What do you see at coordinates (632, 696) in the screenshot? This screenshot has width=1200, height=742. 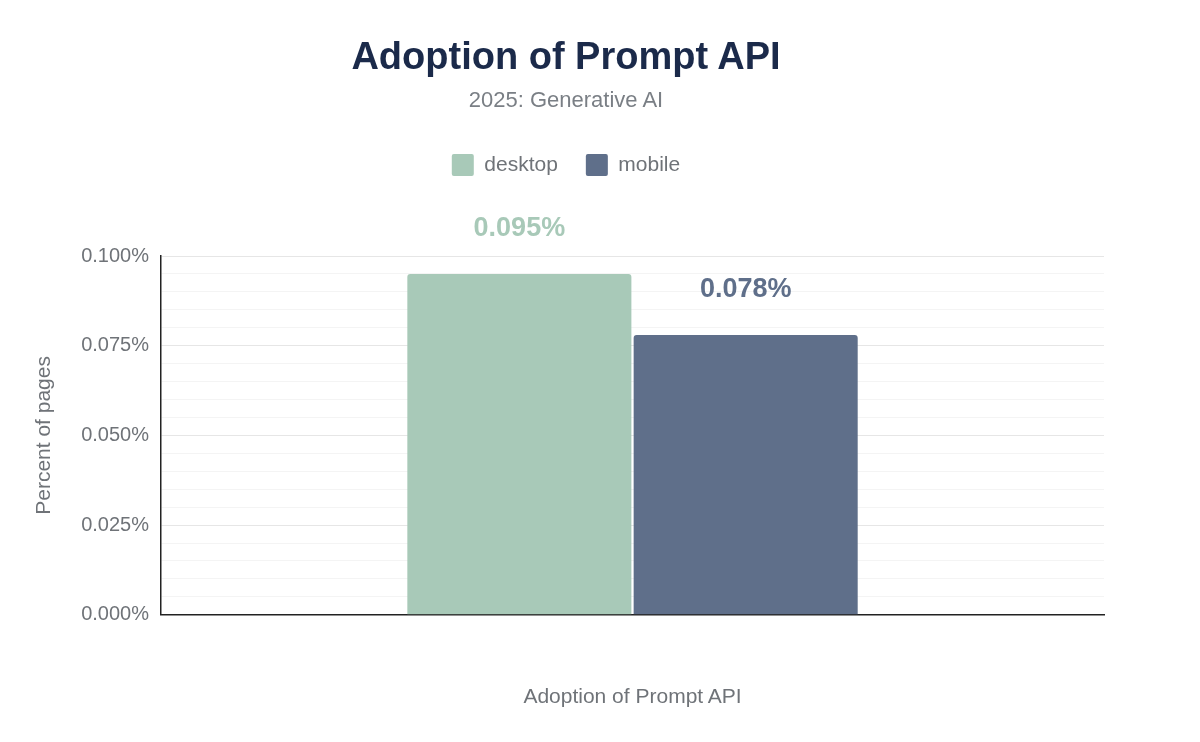 I see `x-axis-title: Adoption of Prompt API` at bounding box center [632, 696].